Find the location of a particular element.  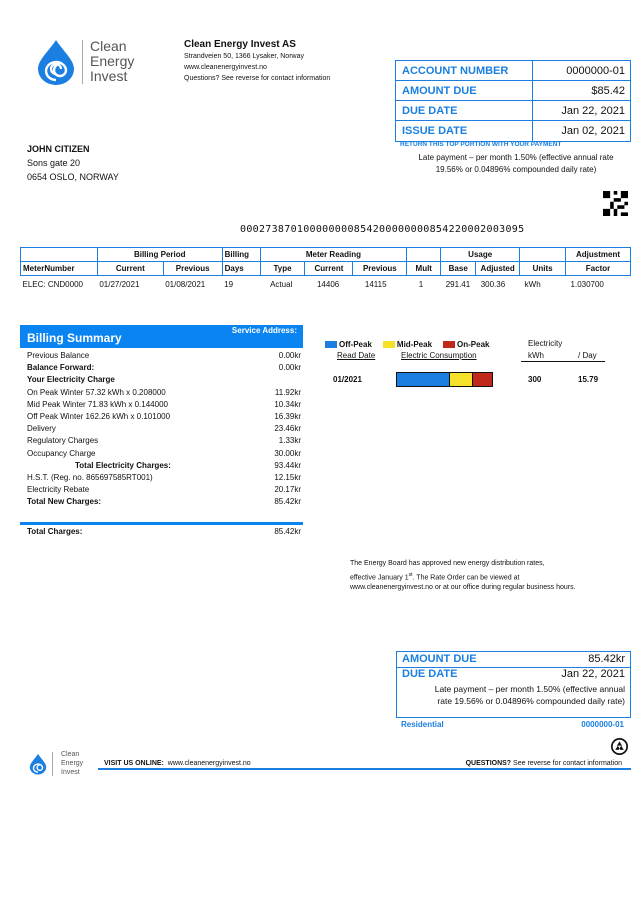

summary-value: 30.00kr is located at coordinates (287, 453).